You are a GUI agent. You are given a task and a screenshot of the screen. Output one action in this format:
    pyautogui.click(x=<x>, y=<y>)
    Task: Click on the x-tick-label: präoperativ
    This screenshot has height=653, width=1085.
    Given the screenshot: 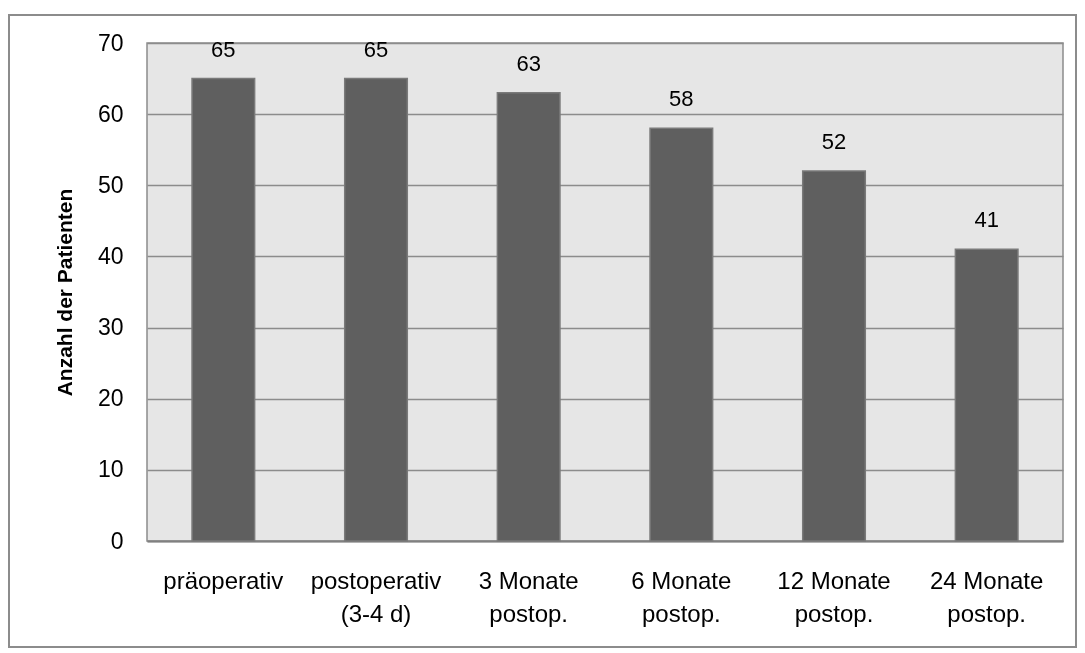 What is the action you would take?
    pyautogui.click(x=223, y=580)
    